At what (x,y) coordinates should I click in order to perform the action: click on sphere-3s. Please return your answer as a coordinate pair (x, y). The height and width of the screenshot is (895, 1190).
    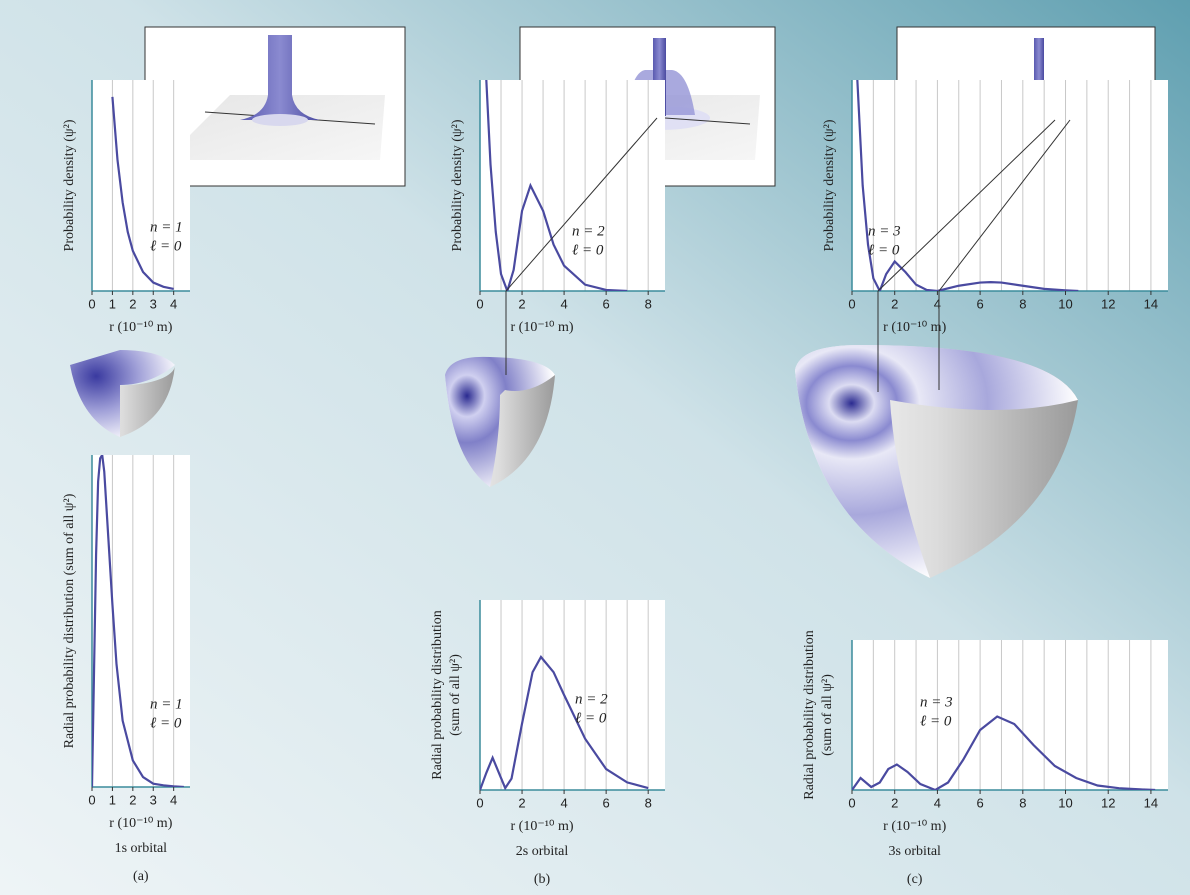
    Looking at the image, I should click on (936, 461).